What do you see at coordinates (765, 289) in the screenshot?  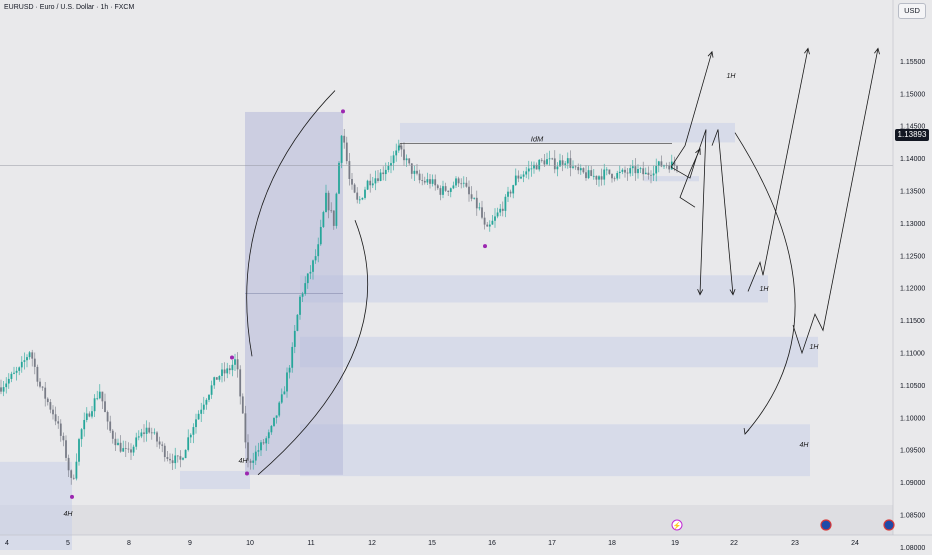 I see `zone-label-1h-mid: 1H` at bounding box center [765, 289].